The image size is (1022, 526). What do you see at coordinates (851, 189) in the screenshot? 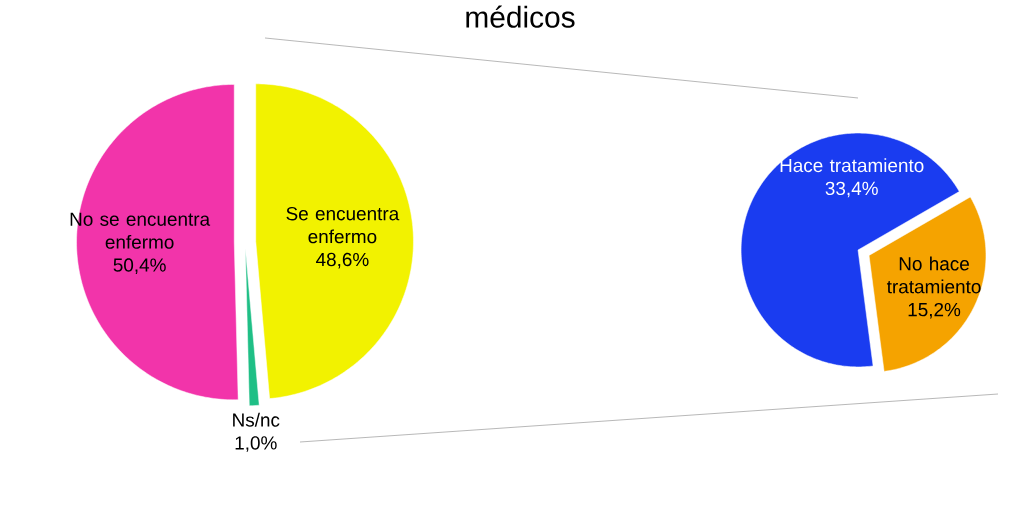
I see `data-label: 33,4%` at bounding box center [851, 189].